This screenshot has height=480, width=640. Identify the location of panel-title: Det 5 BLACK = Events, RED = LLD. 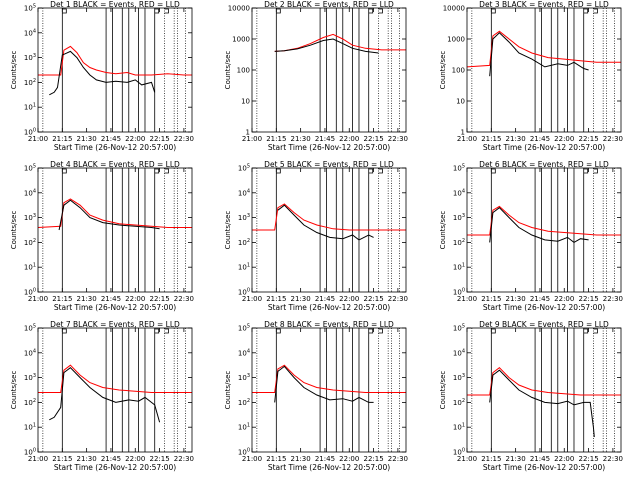
(329, 164).